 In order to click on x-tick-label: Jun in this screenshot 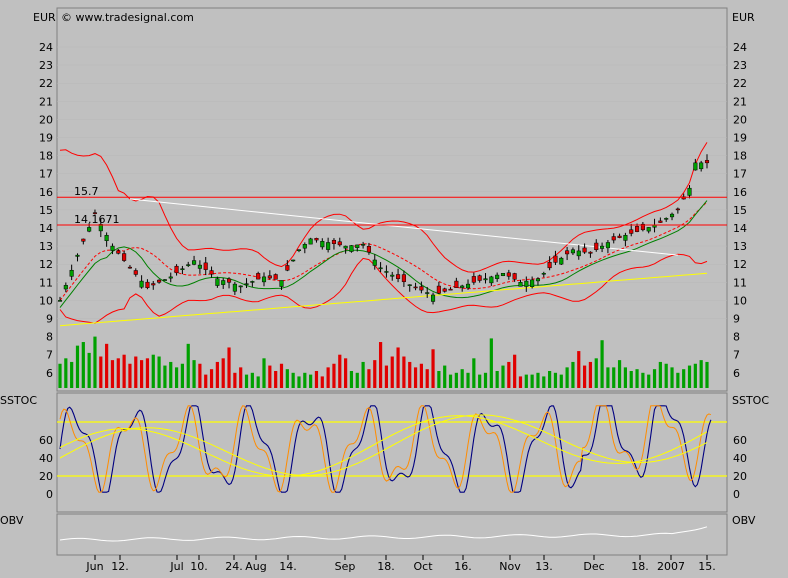, I will do `click(94, 566)`.